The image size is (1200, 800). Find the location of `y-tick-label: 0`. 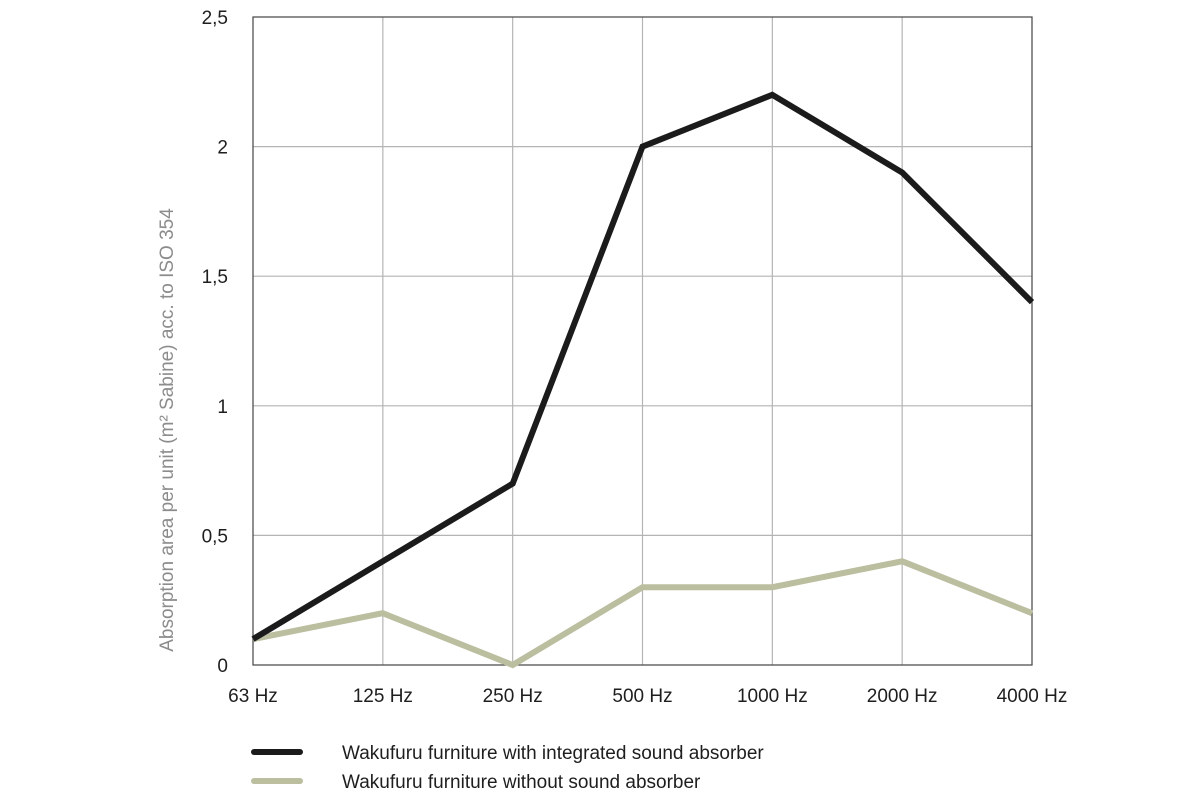

y-tick-label: 0 is located at coordinates (222, 666).